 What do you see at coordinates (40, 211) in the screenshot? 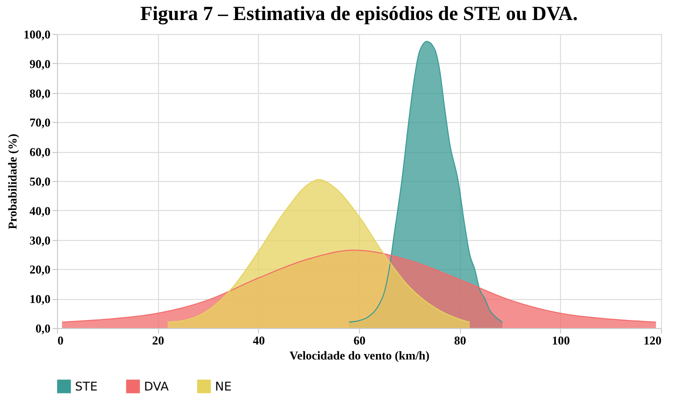
I see `y-tick-label: 40,0` at bounding box center [40, 211].